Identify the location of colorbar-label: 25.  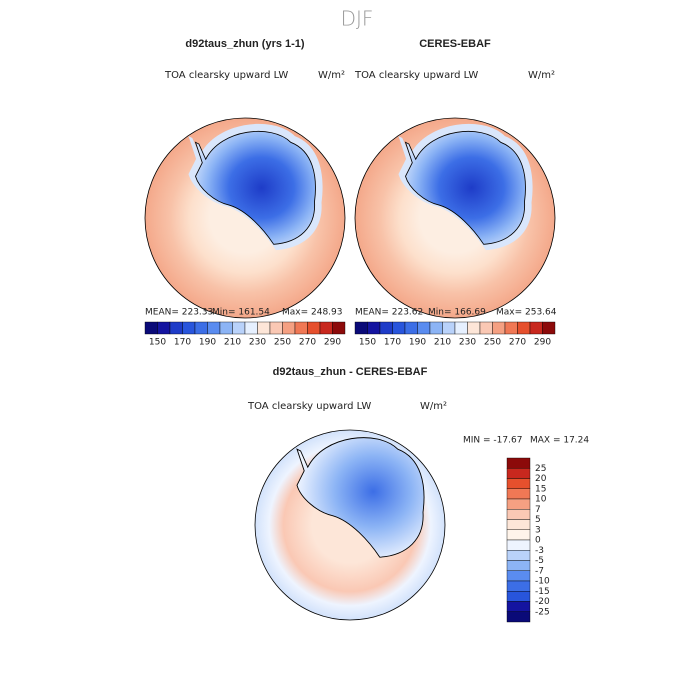
(540, 469).